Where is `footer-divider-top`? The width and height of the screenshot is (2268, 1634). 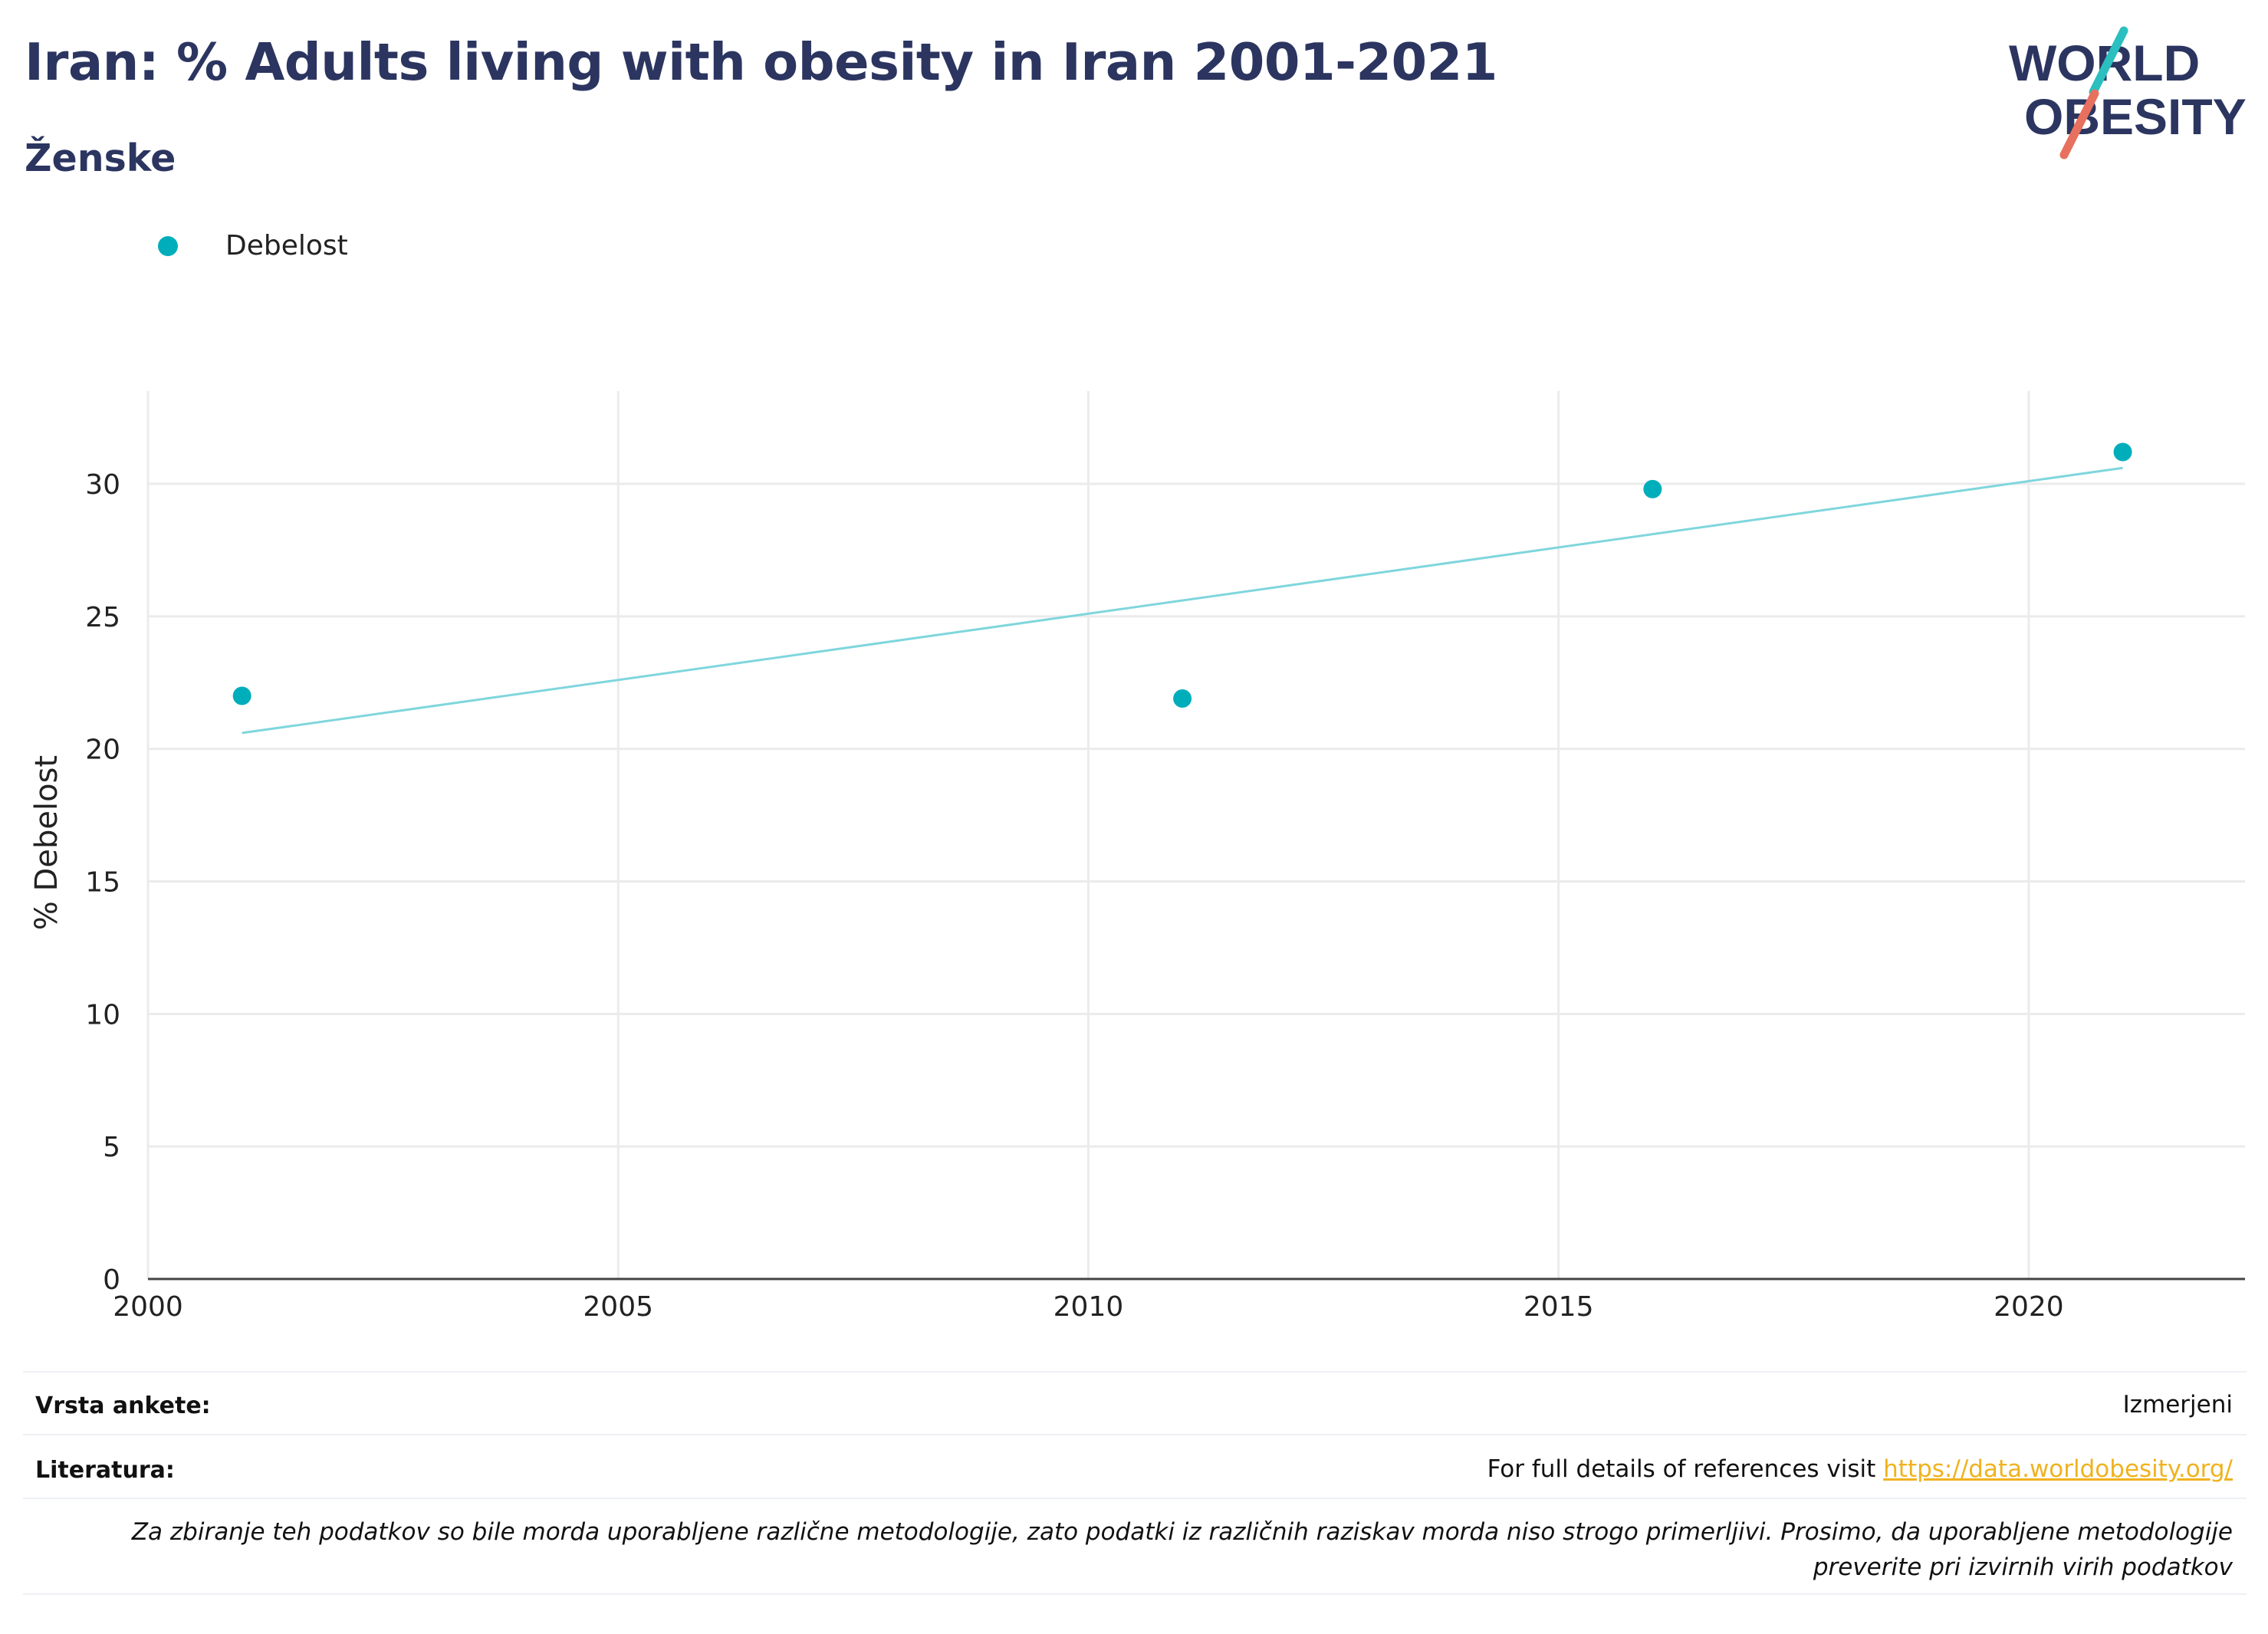
footer-divider-top is located at coordinates (1135, 1372).